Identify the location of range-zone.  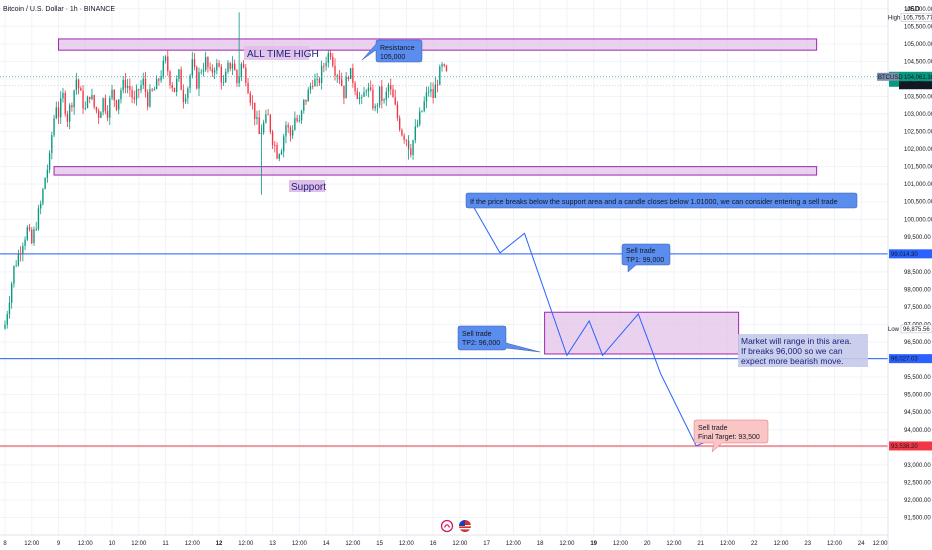
(642, 333).